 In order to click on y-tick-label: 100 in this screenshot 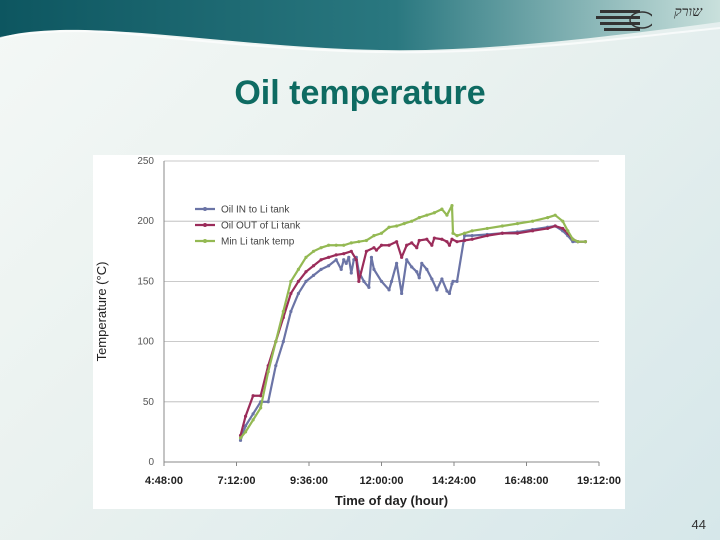, I will do `click(145, 342)`.